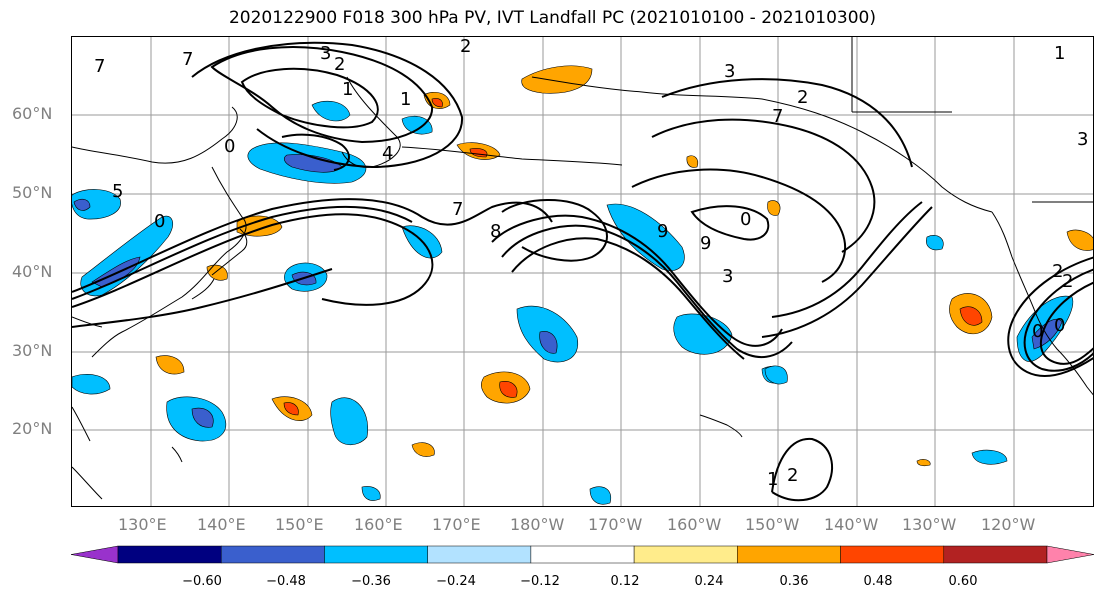  Describe the element at coordinates (378, 524) in the screenshot. I see `lon-label-160e: 160°E` at that location.